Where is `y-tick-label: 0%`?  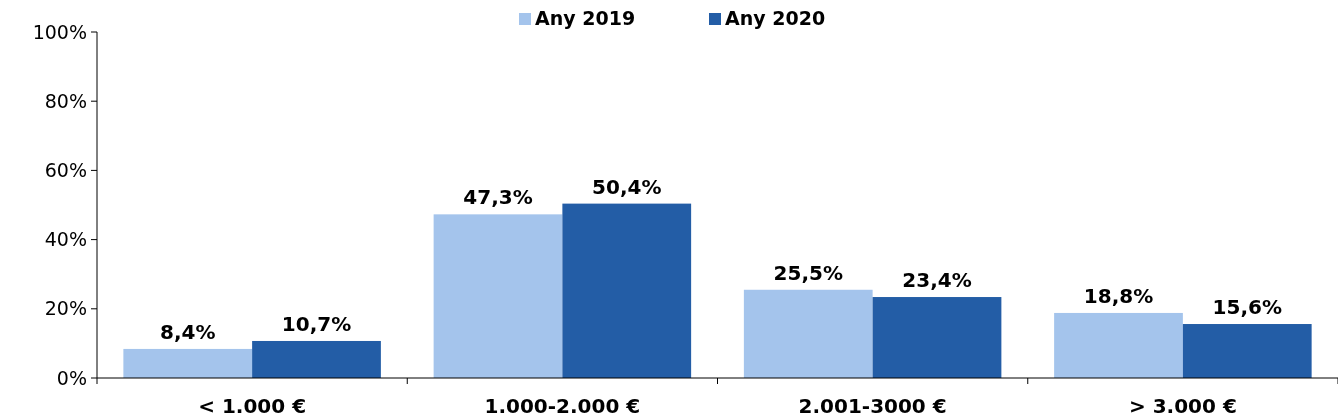 y-tick-label: 0% is located at coordinates (71, 377).